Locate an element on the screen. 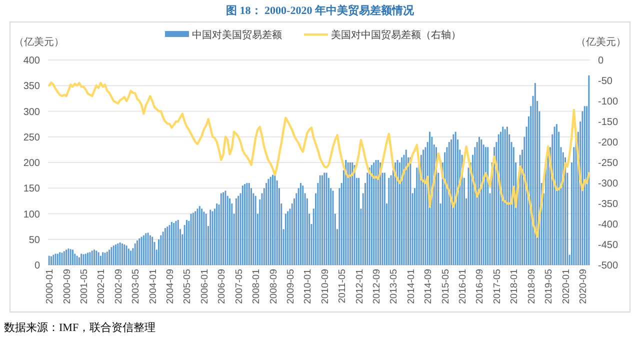 The height and width of the screenshot is (338, 640). x-tick-label: 2002-01 is located at coordinates (102, 286).